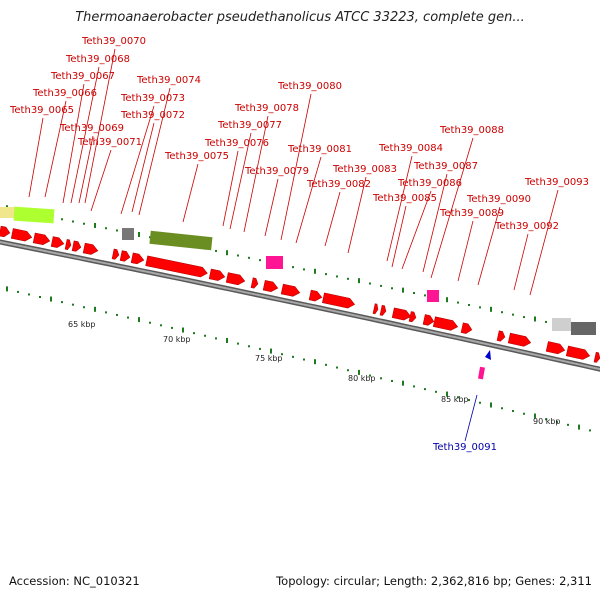  Describe the element at coordinates (429, 183) in the screenshot. I see `gene-label: Teth39_0086` at that location.